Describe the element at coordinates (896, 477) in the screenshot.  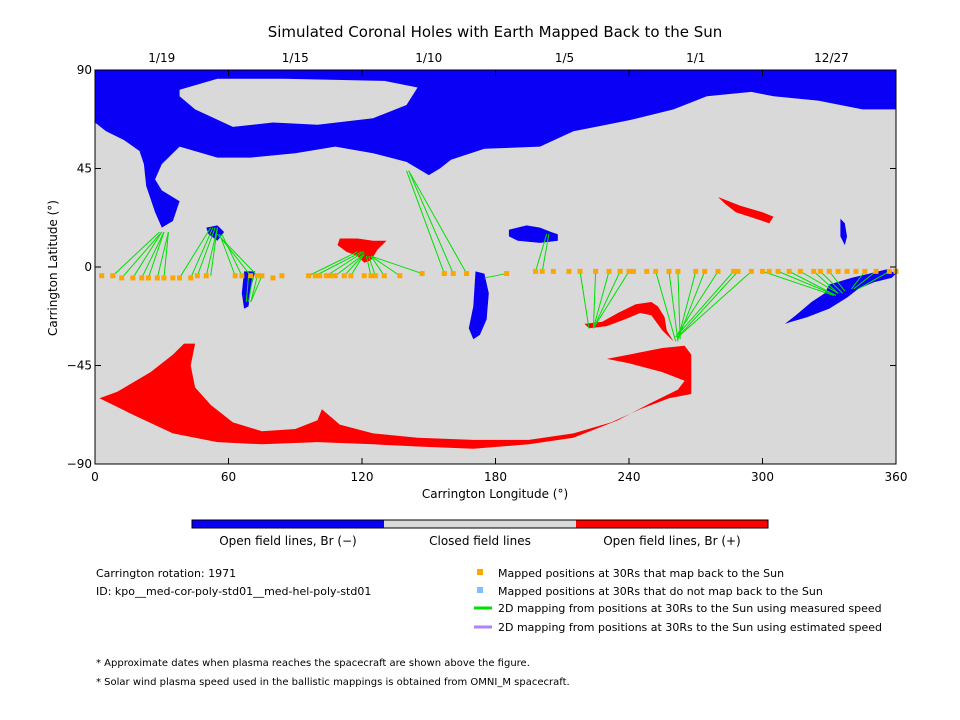
I see `x-tick-label: 360` at that location.